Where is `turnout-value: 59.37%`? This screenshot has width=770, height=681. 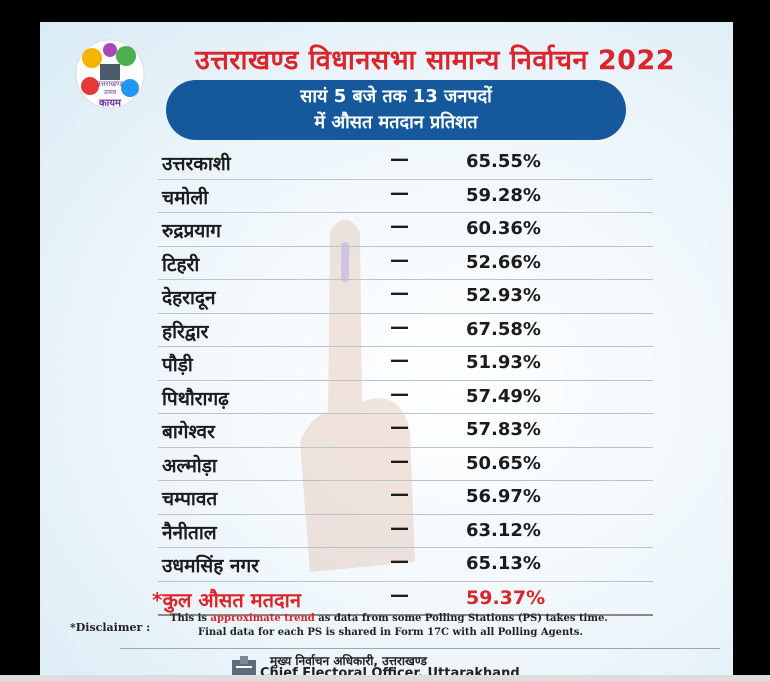
turnout-value: 59.37% is located at coordinates (506, 597).